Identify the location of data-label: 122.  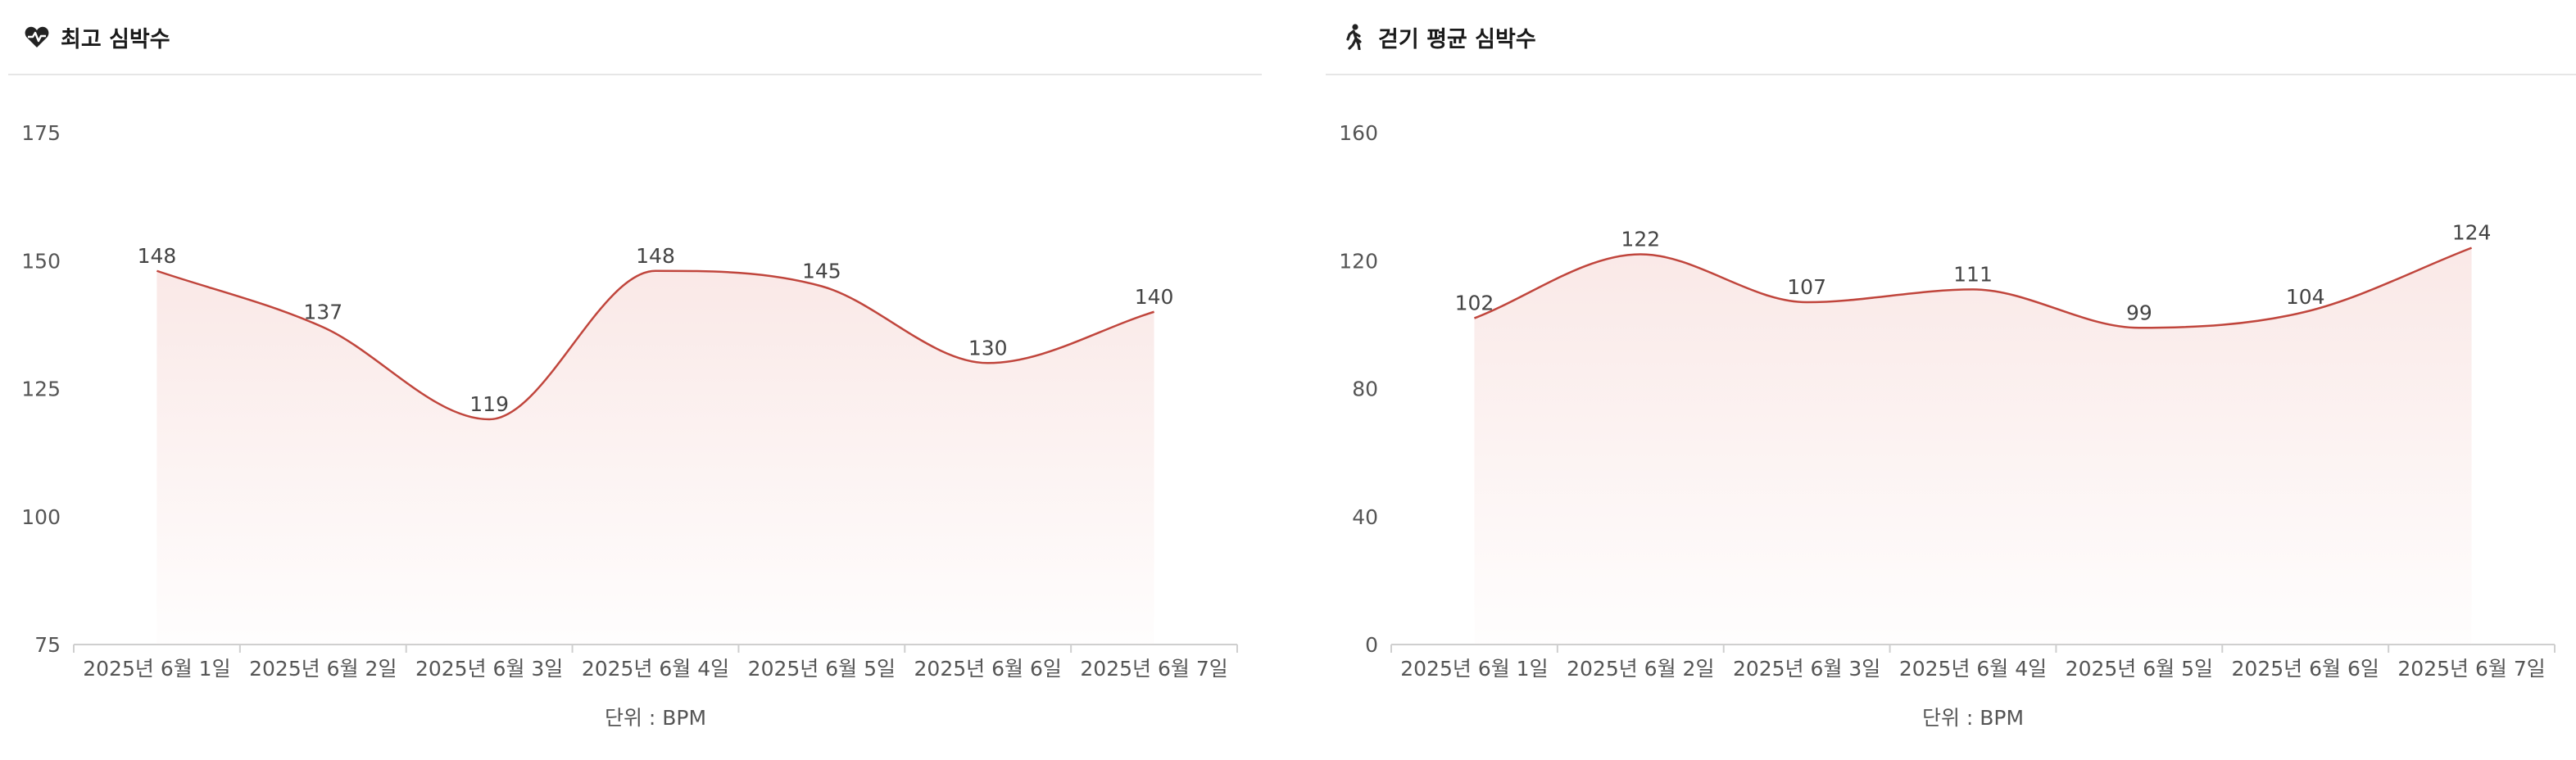
(1640, 239).